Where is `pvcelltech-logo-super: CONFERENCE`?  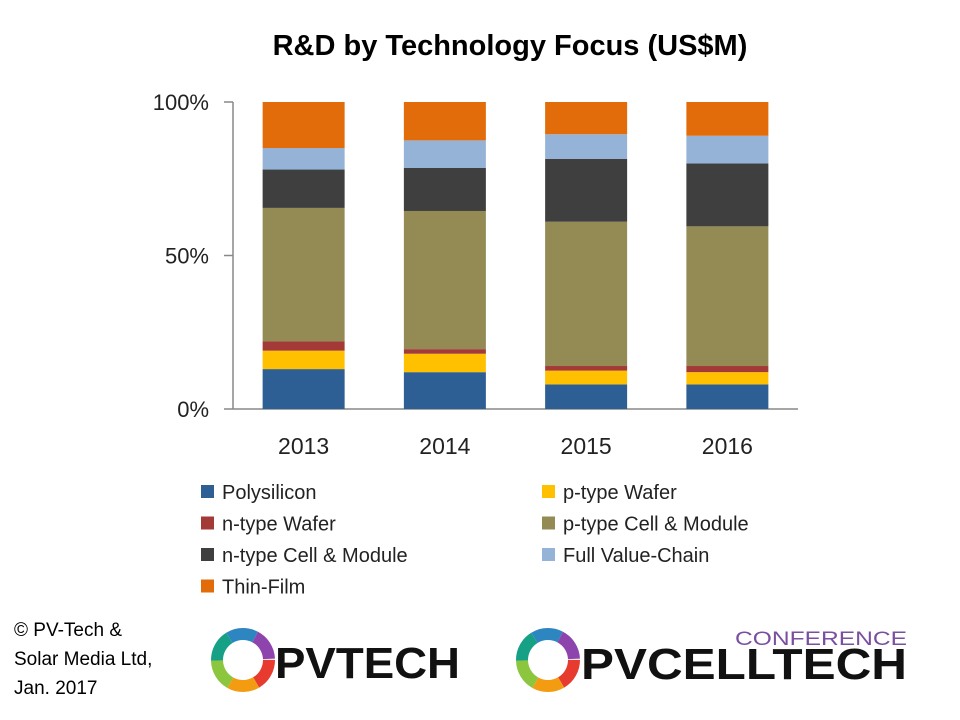
pvcelltech-logo-super: CONFERENCE is located at coordinates (821, 639).